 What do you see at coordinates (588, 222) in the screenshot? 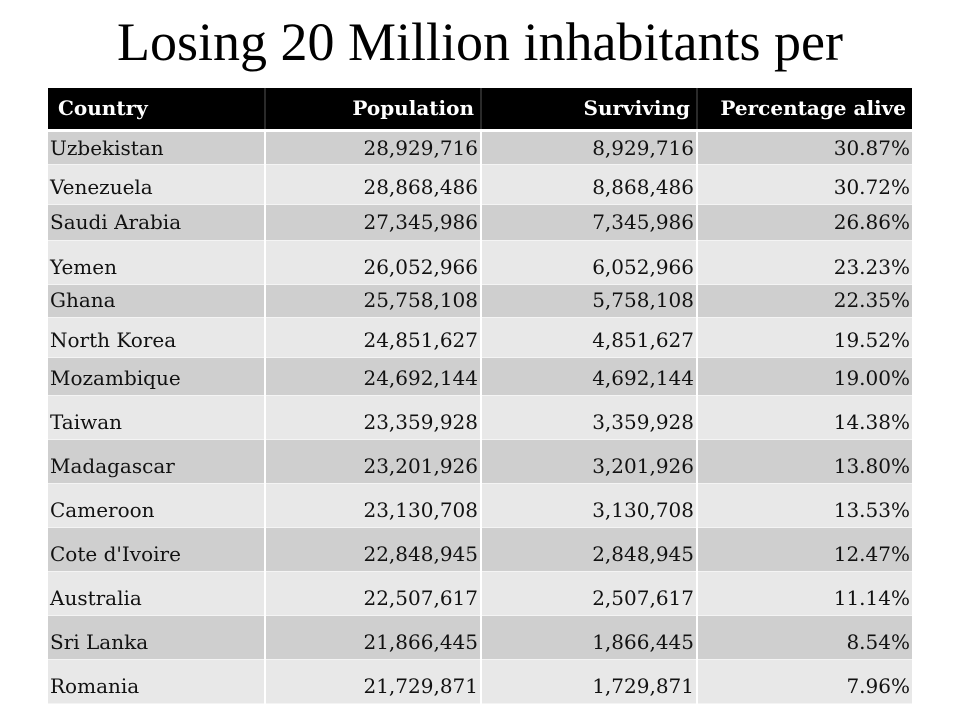
I see `cell-surviving: 7,345,986` at bounding box center [588, 222].